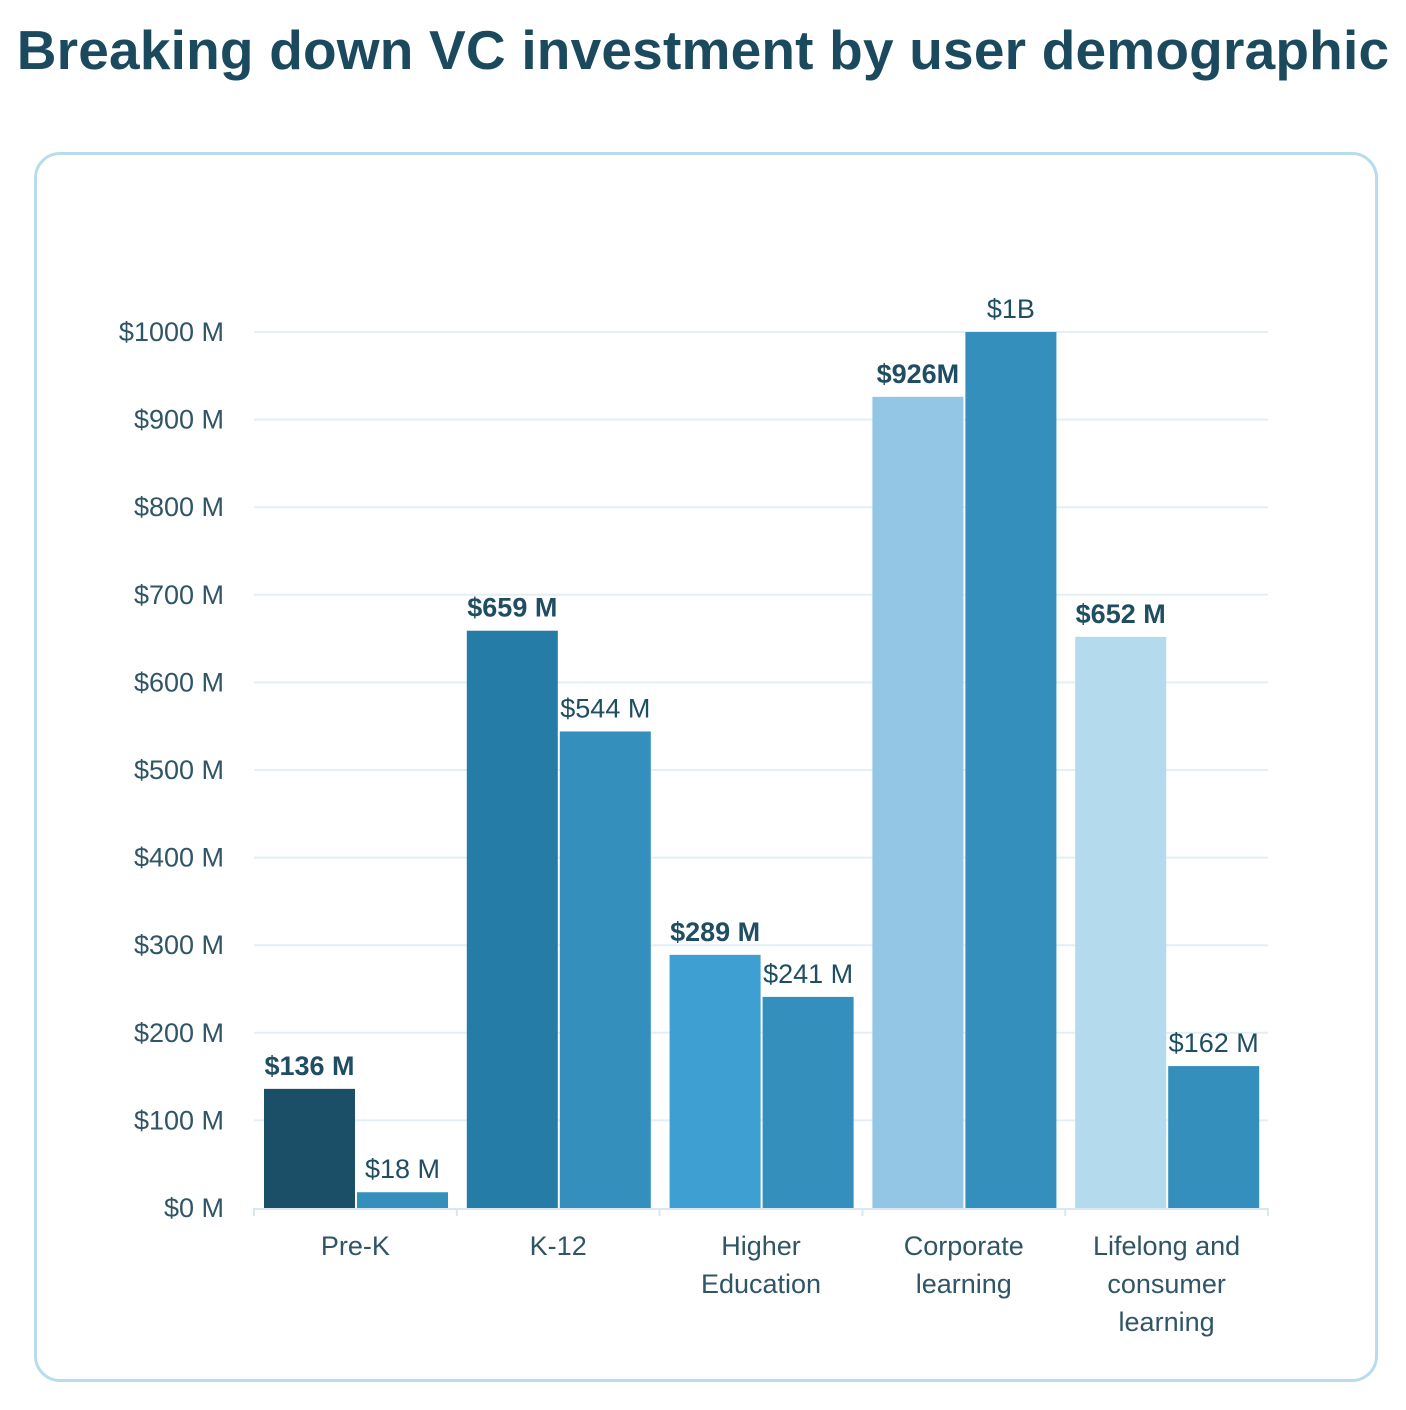  I want to click on y-tick-label: $700 M, so click(179, 595).